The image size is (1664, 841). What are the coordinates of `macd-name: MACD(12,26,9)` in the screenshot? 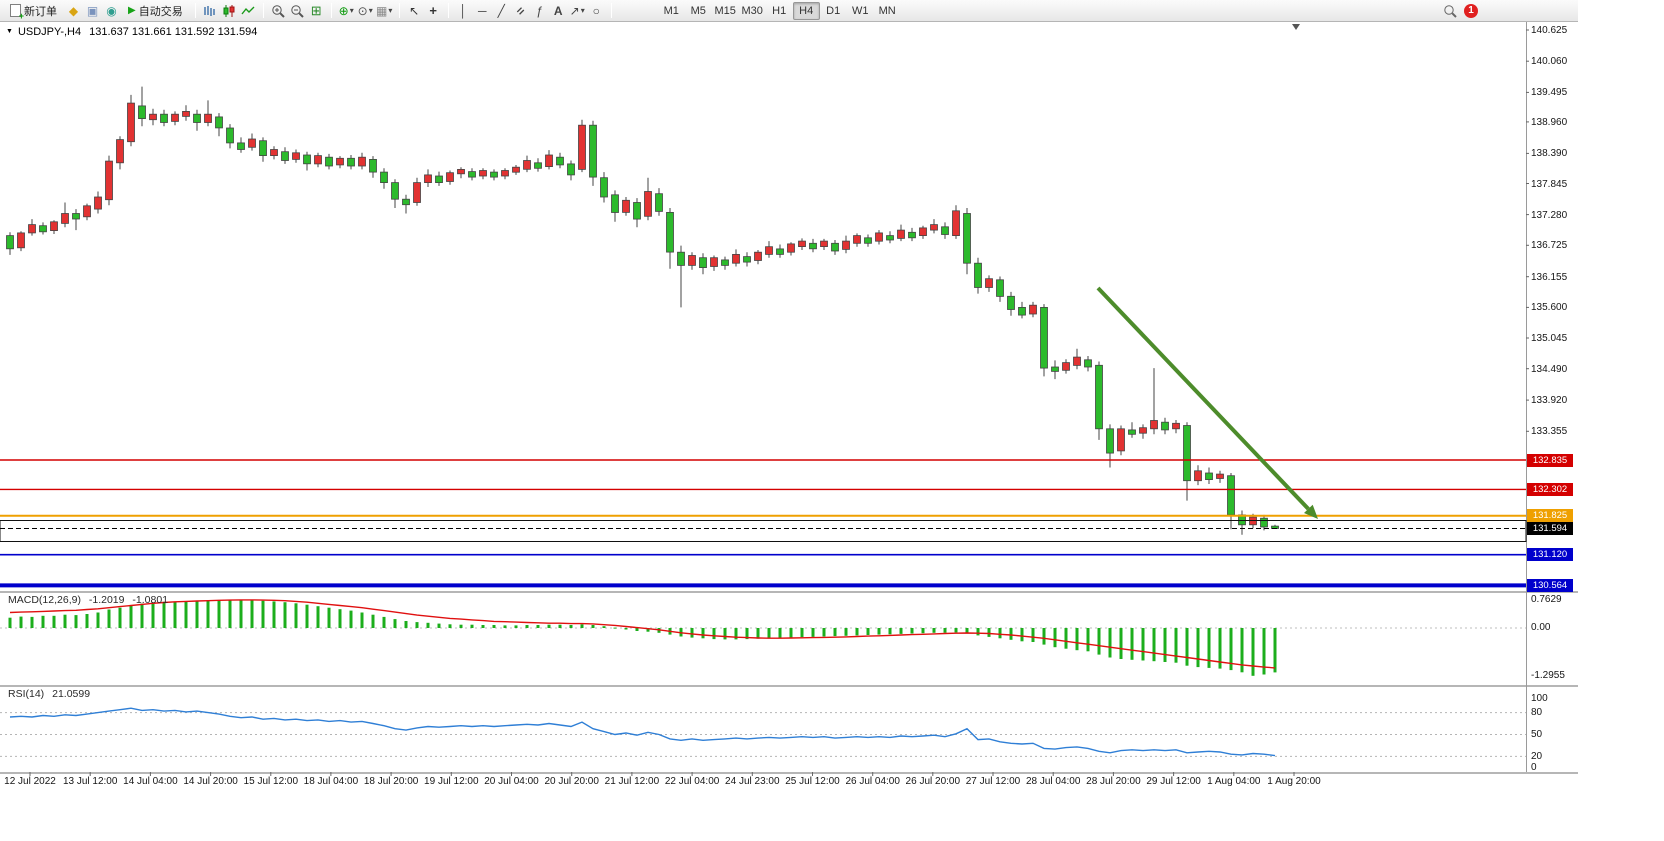 It's located at (44, 600).